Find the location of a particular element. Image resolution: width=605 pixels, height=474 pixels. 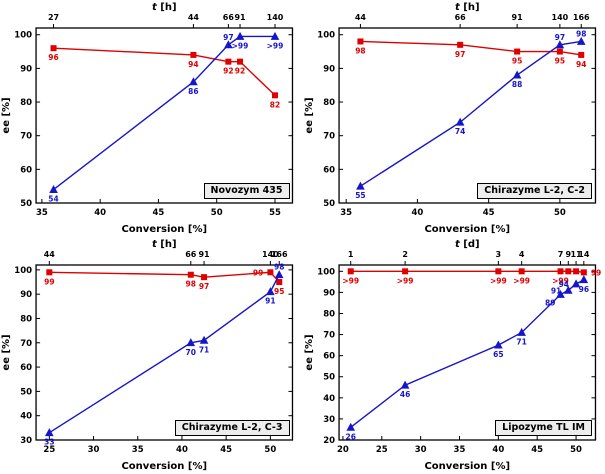

point-label: 96 is located at coordinates (53, 57).